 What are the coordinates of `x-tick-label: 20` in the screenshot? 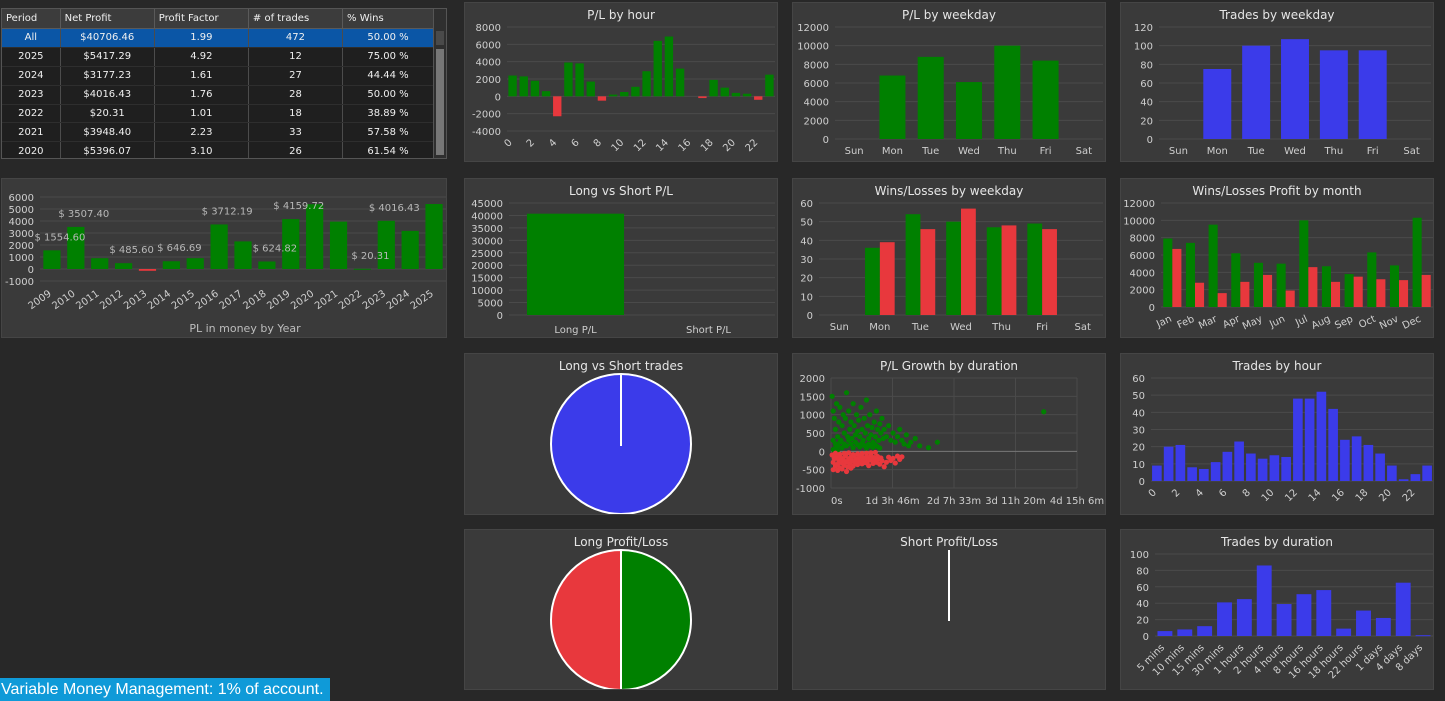 It's located at (1385, 495).